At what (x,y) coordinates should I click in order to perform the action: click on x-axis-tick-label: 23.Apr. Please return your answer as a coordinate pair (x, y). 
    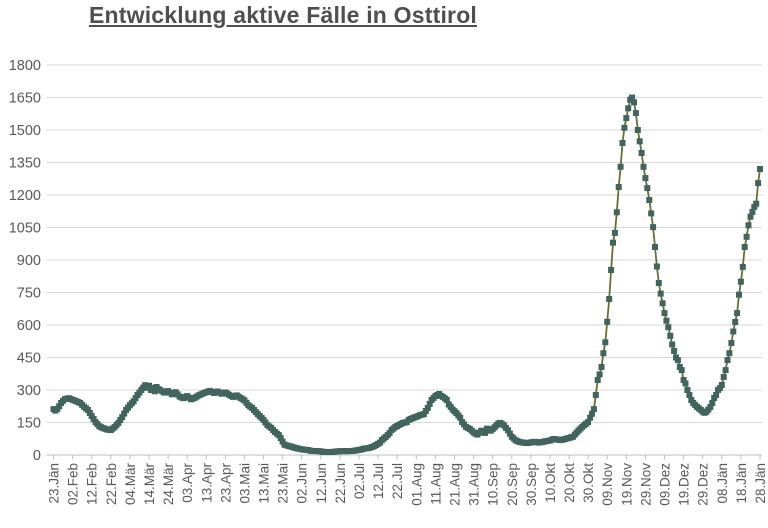
    Looking at the image, I should click on (225, 483).